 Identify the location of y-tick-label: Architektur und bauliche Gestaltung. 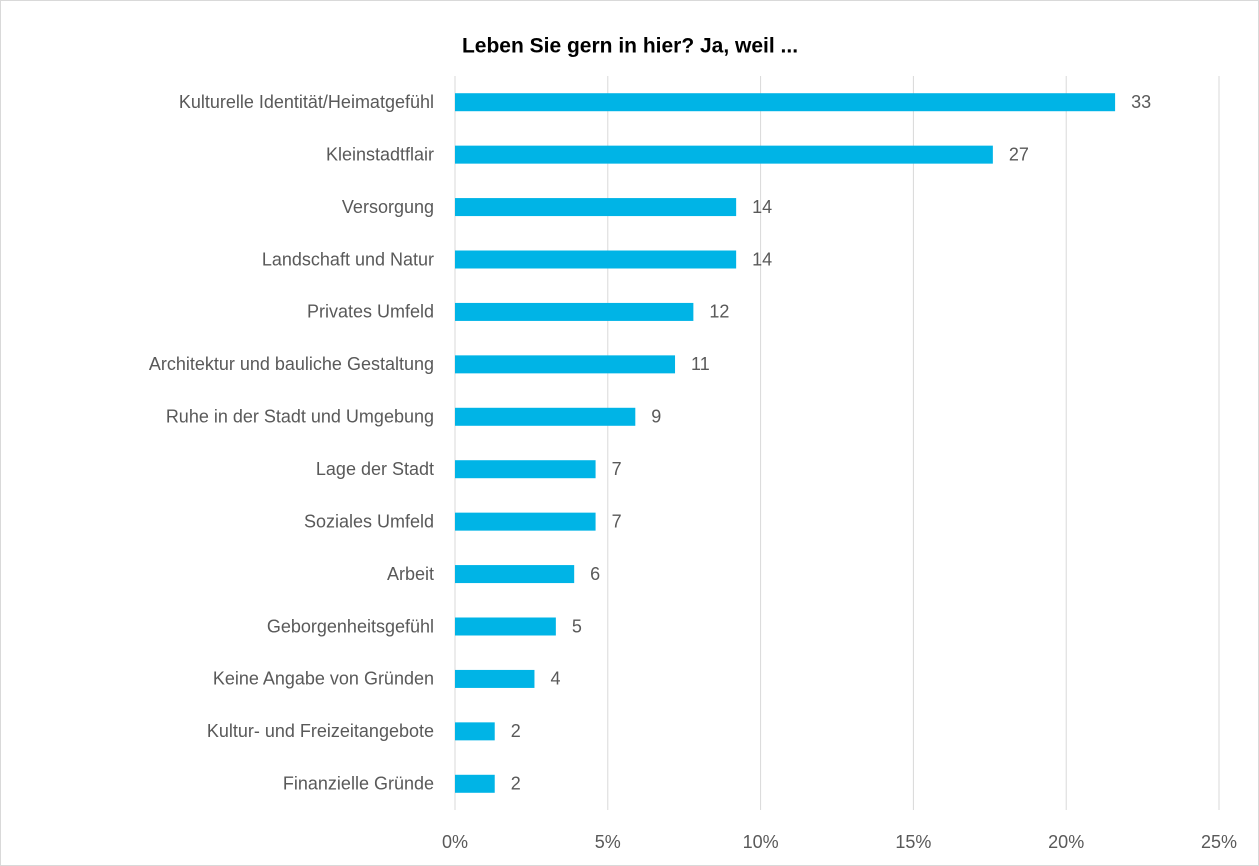
(291, 364).